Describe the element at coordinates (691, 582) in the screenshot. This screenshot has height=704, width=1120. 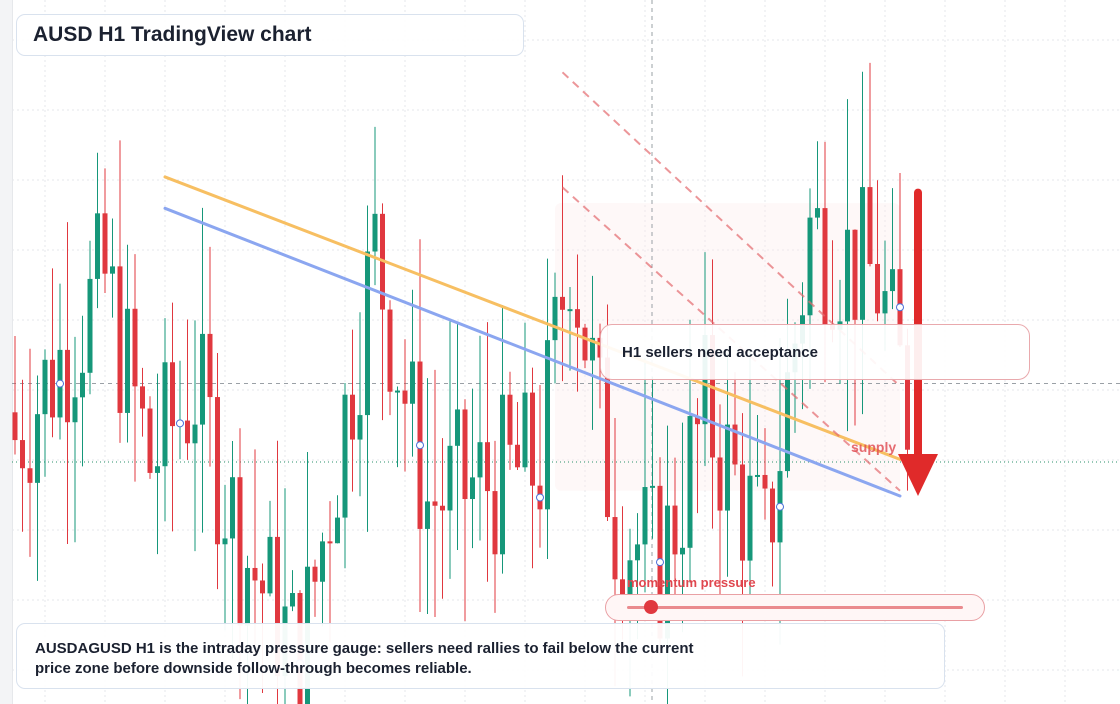
I see `momentum-label: momentum pressure` at that location.